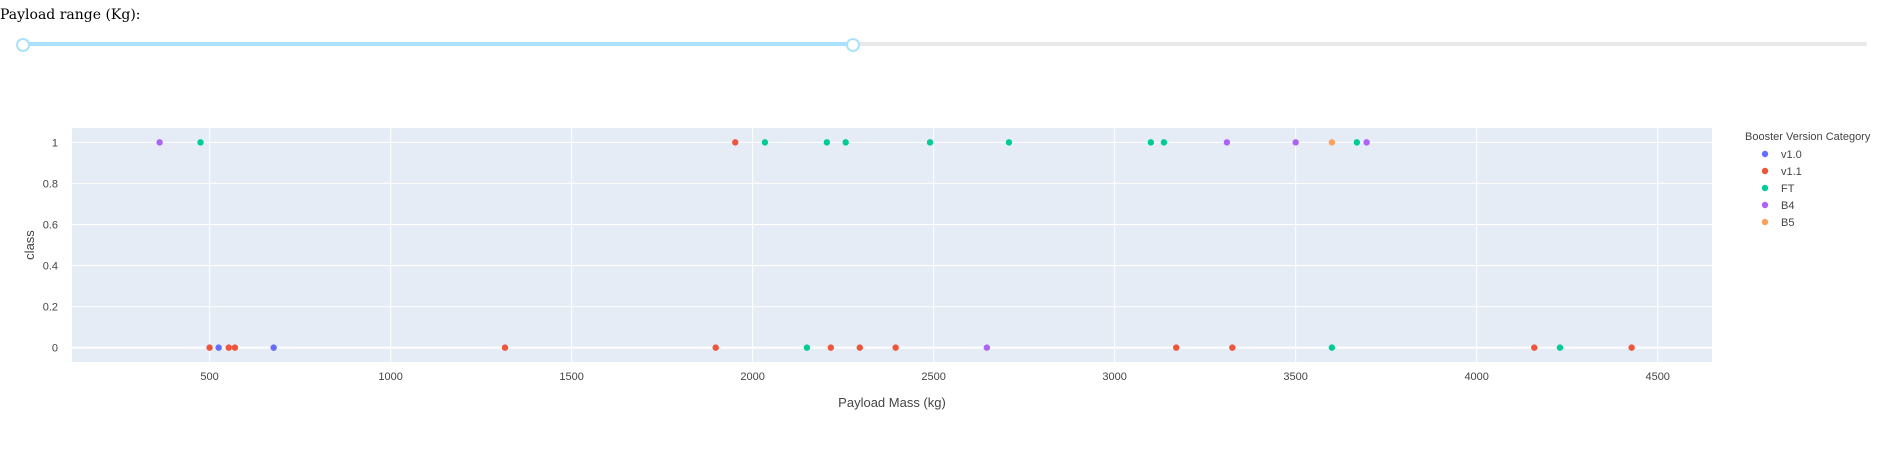 Image resolution: width=1878 pixels, height=456 pixels. Describe the element at coordinates (55, 349) in the screenshot. I see `y-tick-label: 0` at that location.